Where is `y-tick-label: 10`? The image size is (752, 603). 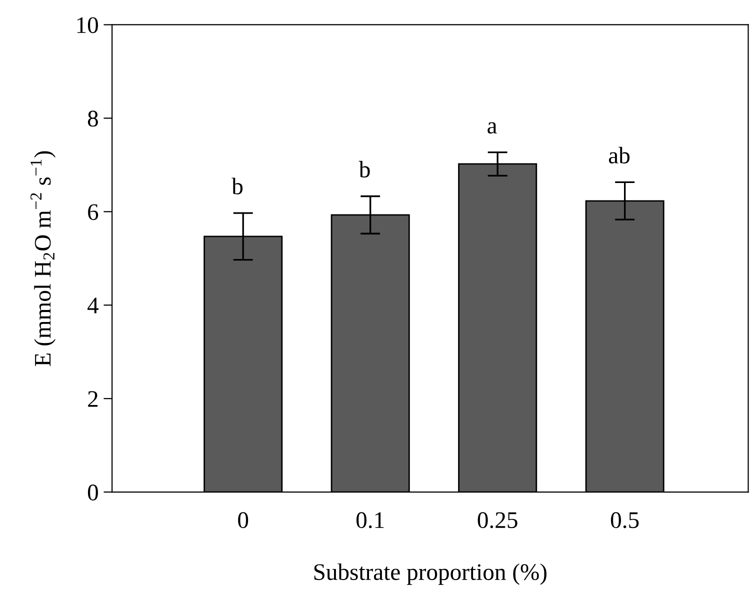
y-tick-label: 10 is located at coordinates (87, 25).